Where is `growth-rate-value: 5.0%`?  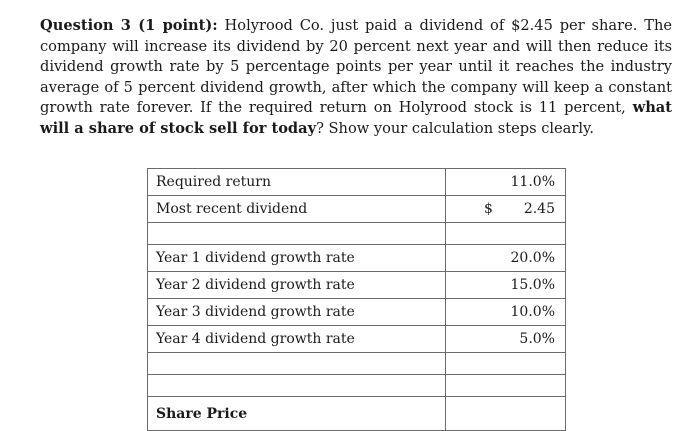
growth-rate-value: 5.0% is located at coordinates (505, 339).